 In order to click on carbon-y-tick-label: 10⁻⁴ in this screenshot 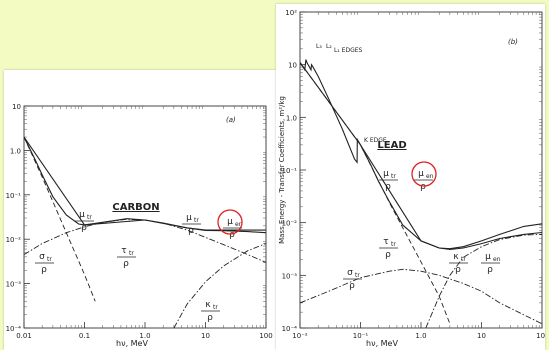, I will do `click(14, 329)`.